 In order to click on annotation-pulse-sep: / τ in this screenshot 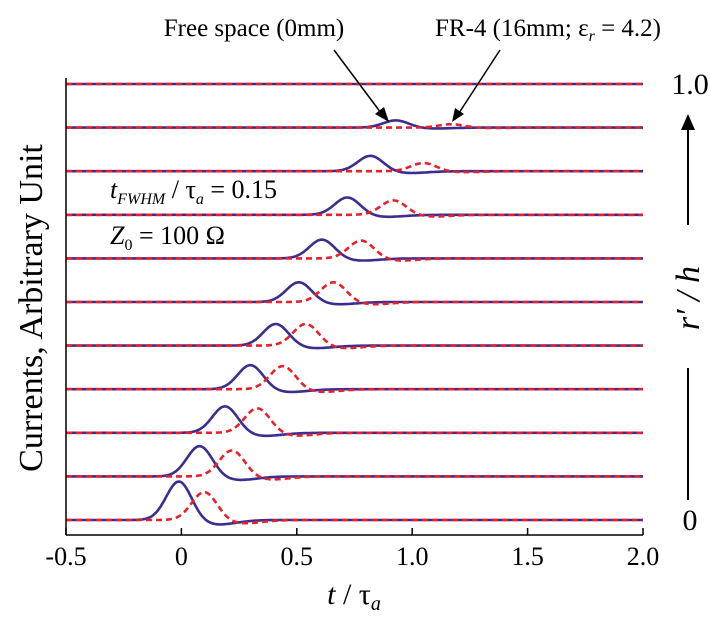, I will do `click(180, 189)`.